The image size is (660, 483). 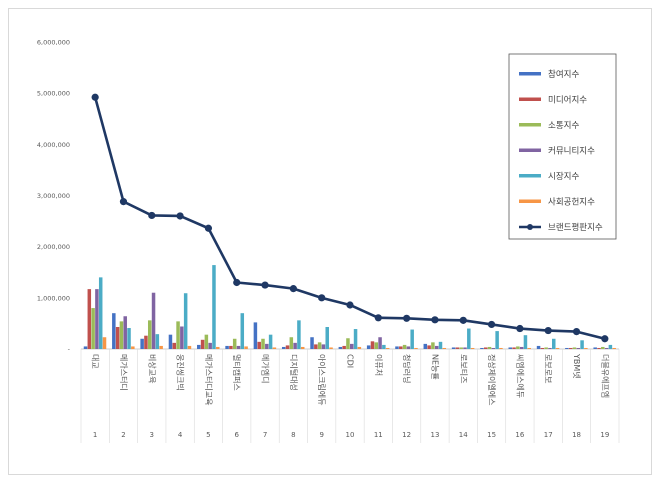 I want to click on legend-label: 시장지수, so click(x=563, y=176).